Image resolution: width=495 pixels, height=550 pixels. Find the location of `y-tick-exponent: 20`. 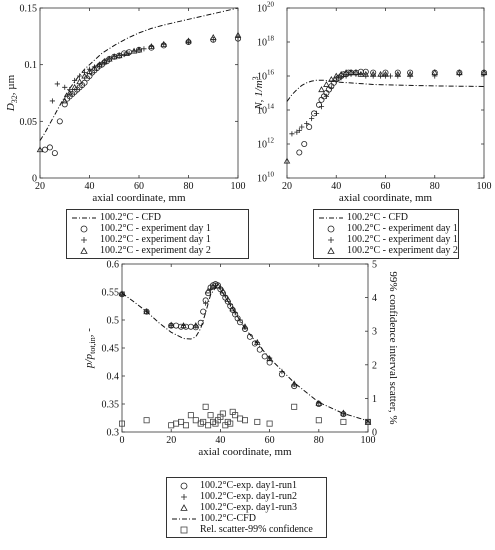

y-tick-exponent: 20 is located at coordinates (271, 5).